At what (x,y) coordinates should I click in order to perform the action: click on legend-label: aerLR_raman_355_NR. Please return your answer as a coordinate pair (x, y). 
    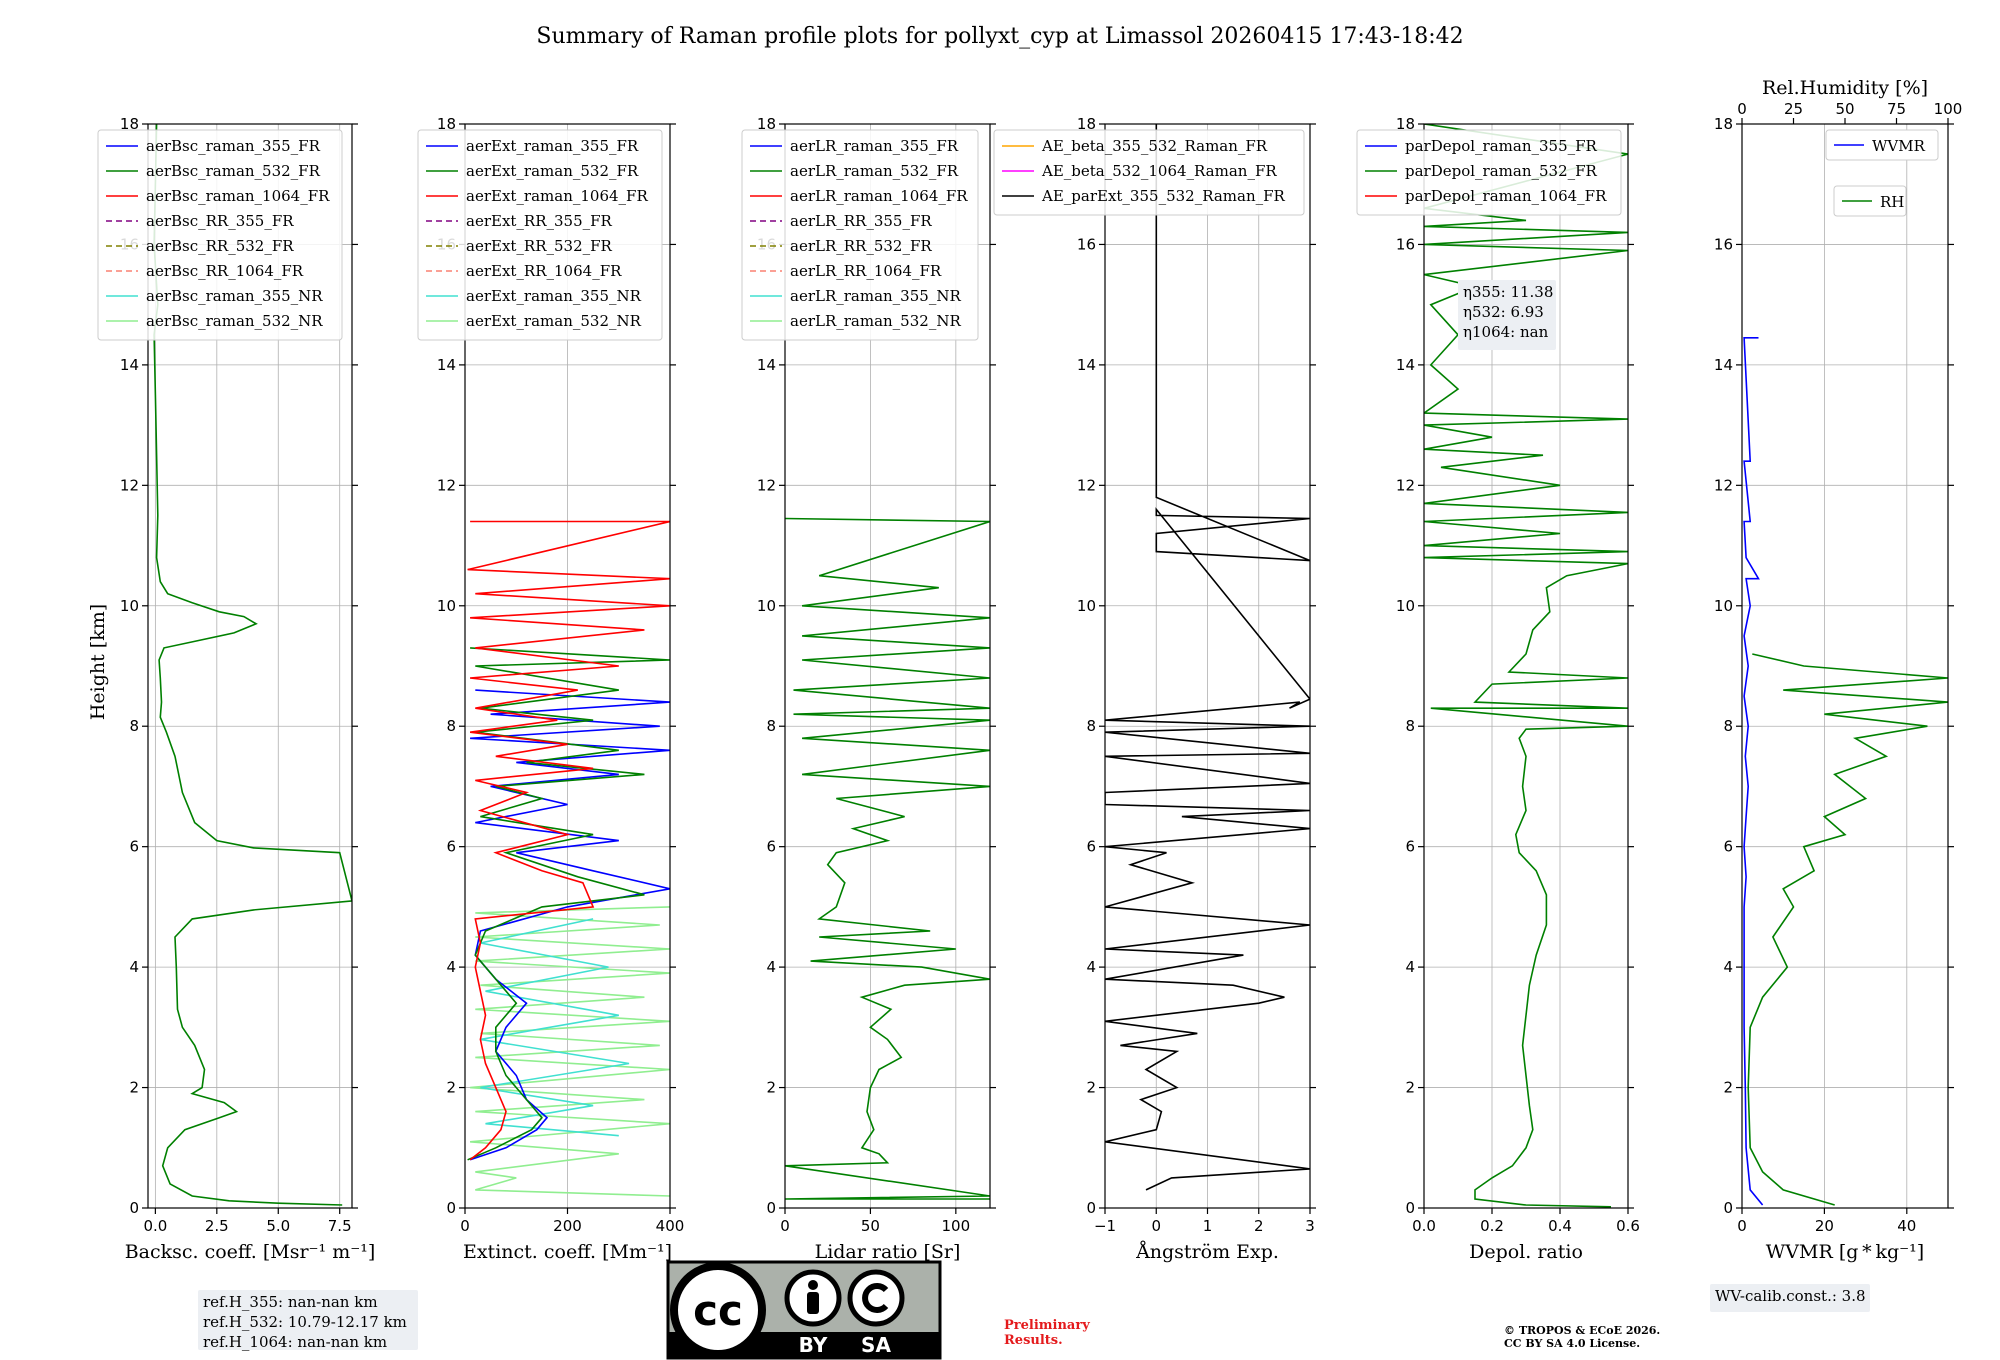
    Looking at the image, I should click on (875, 296).